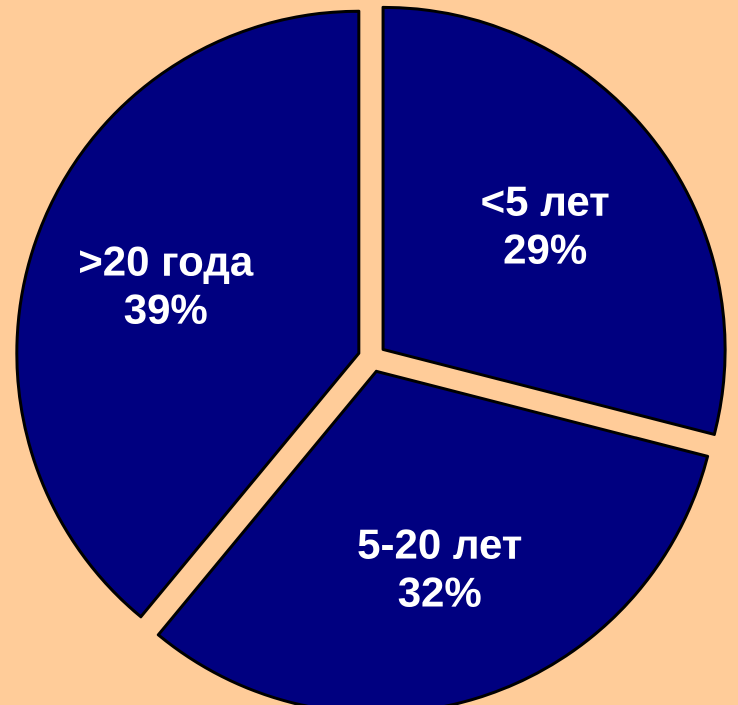  Describe the element at coordinates (166, 261) in the screenshot. I see `slice-category: >20 года` at that location.